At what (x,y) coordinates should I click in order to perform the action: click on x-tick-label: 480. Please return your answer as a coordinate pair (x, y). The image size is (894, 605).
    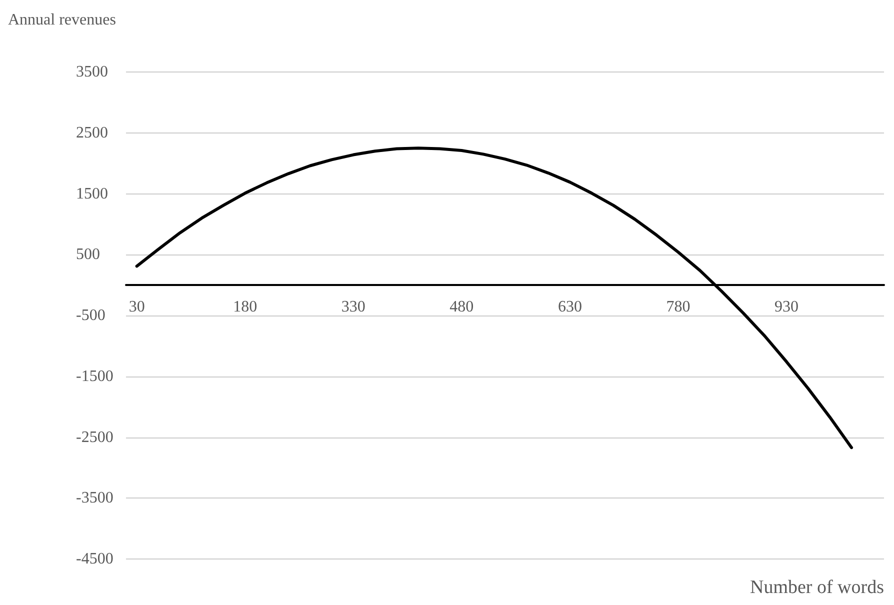
    Looking at the image, I should click on (462, 307).